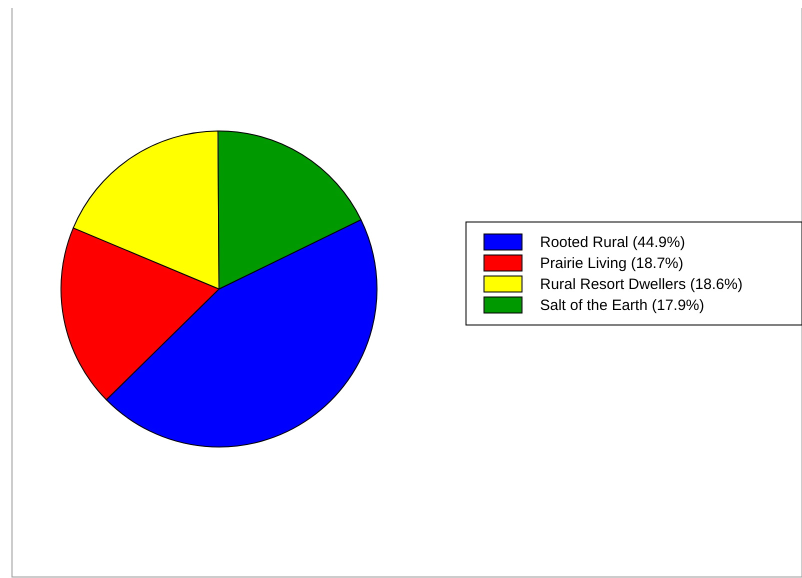 This screenshot has width=802, height=578. Describe the element at coordinates (622, 305) in the screenshot. I see `legend-label: Salt of the Earth (17.9%)` at that location.